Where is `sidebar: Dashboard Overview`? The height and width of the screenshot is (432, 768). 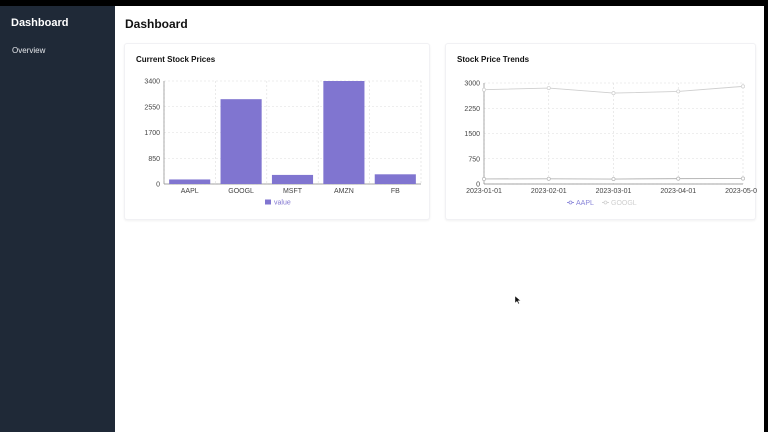 sidebar: Dashboard Overview is located at coordinates (57, 219).